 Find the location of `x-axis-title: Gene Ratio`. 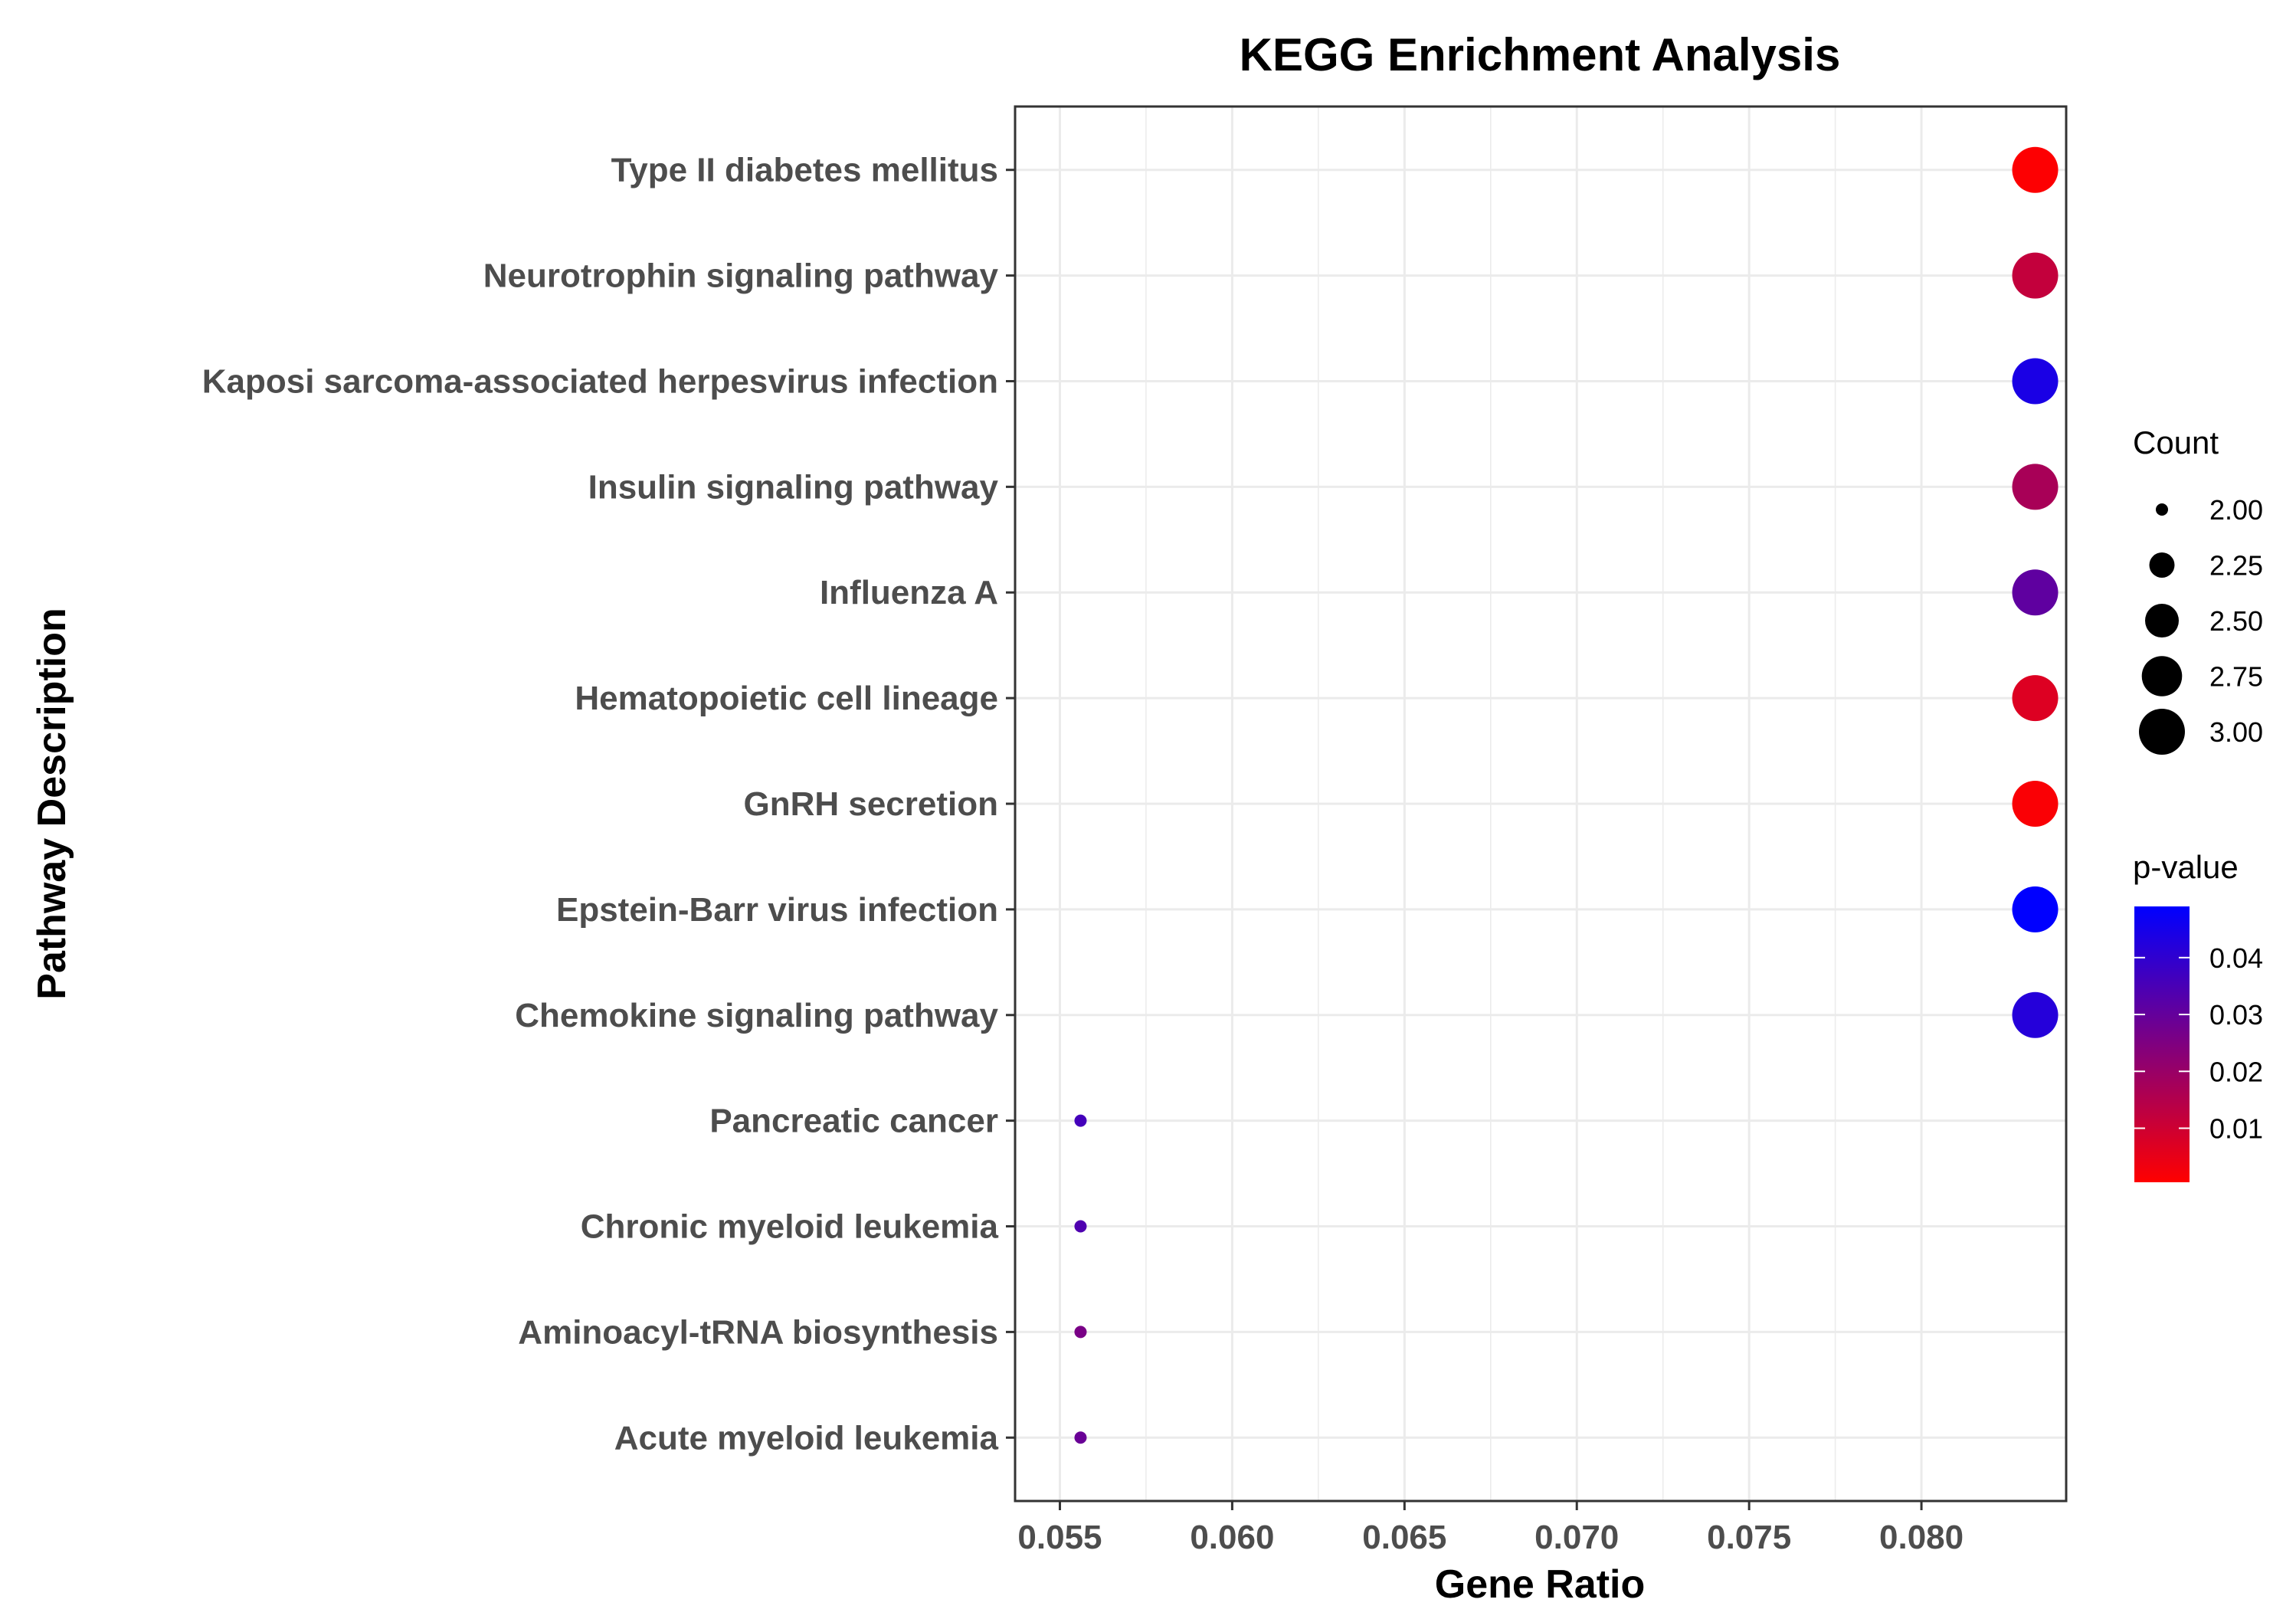

x-axis-title: Gene Ratio is located at coordinates (1540, 1584).